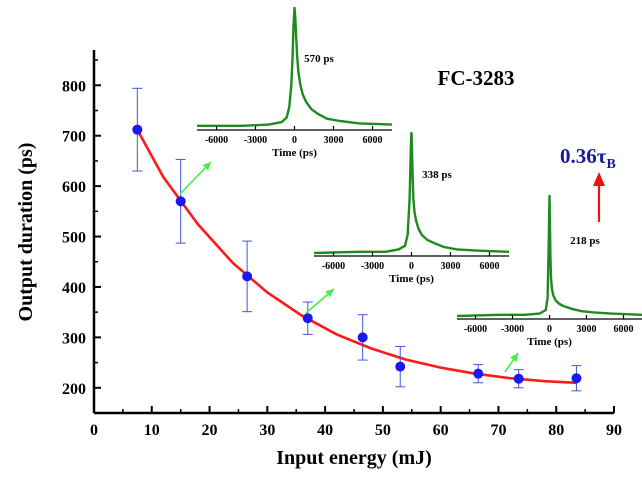  What do you see at coordinates (588, 183) in the screenshot?
I see `tau-annotation: 0.36τB` at bounding box center [588, 183].